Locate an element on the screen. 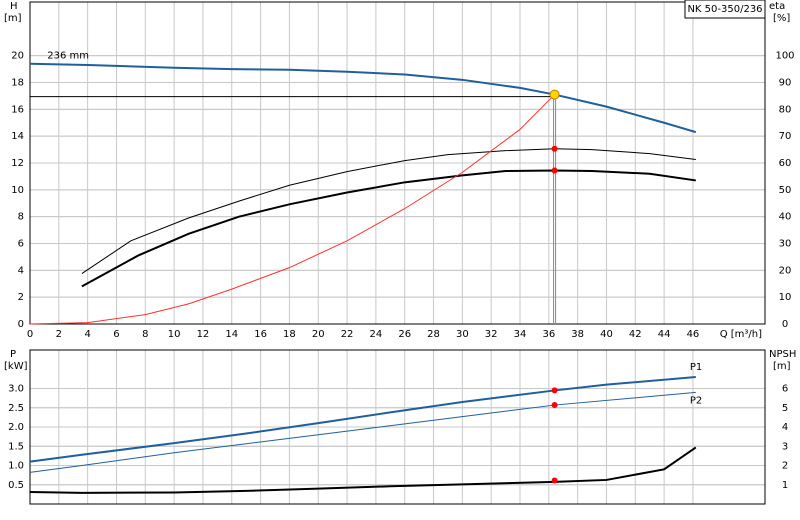 The height and width of the screenshot is (520, 800). x-tick-label: 0 is located at coordinates (30, 334).